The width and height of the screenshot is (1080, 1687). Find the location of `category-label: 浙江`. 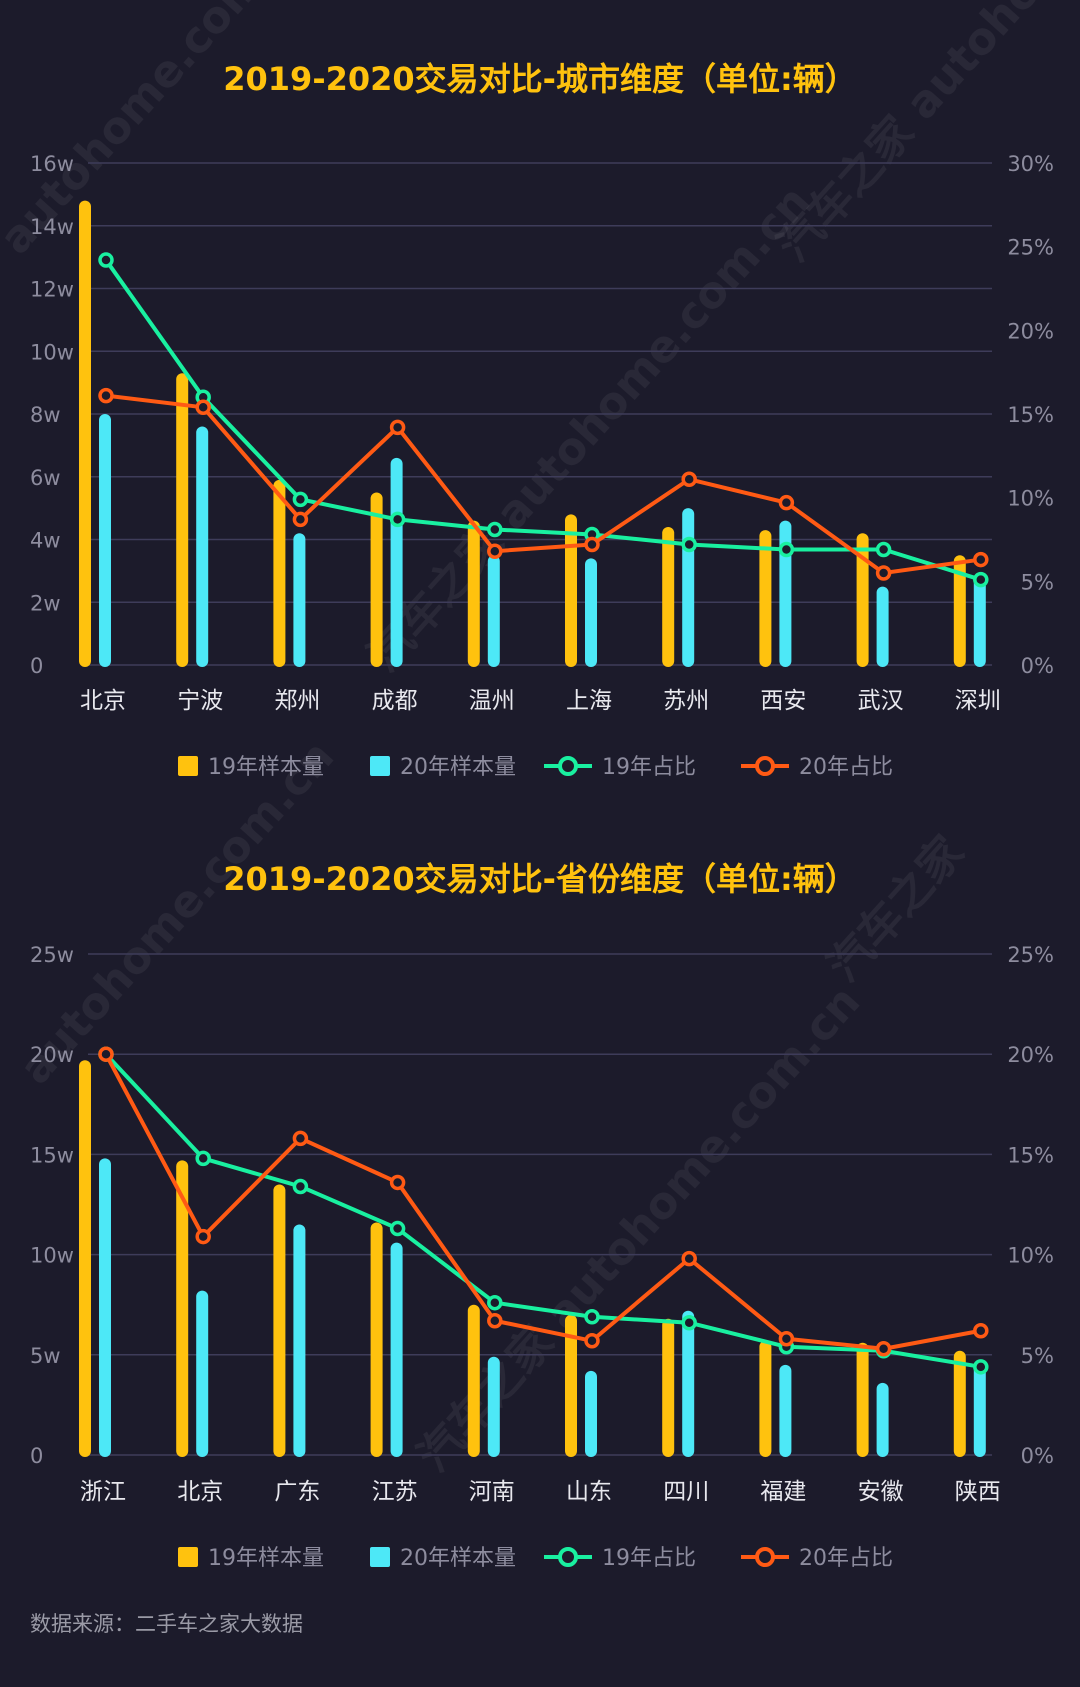

category-label: 浙江 is located at coordinates (103, 1492).